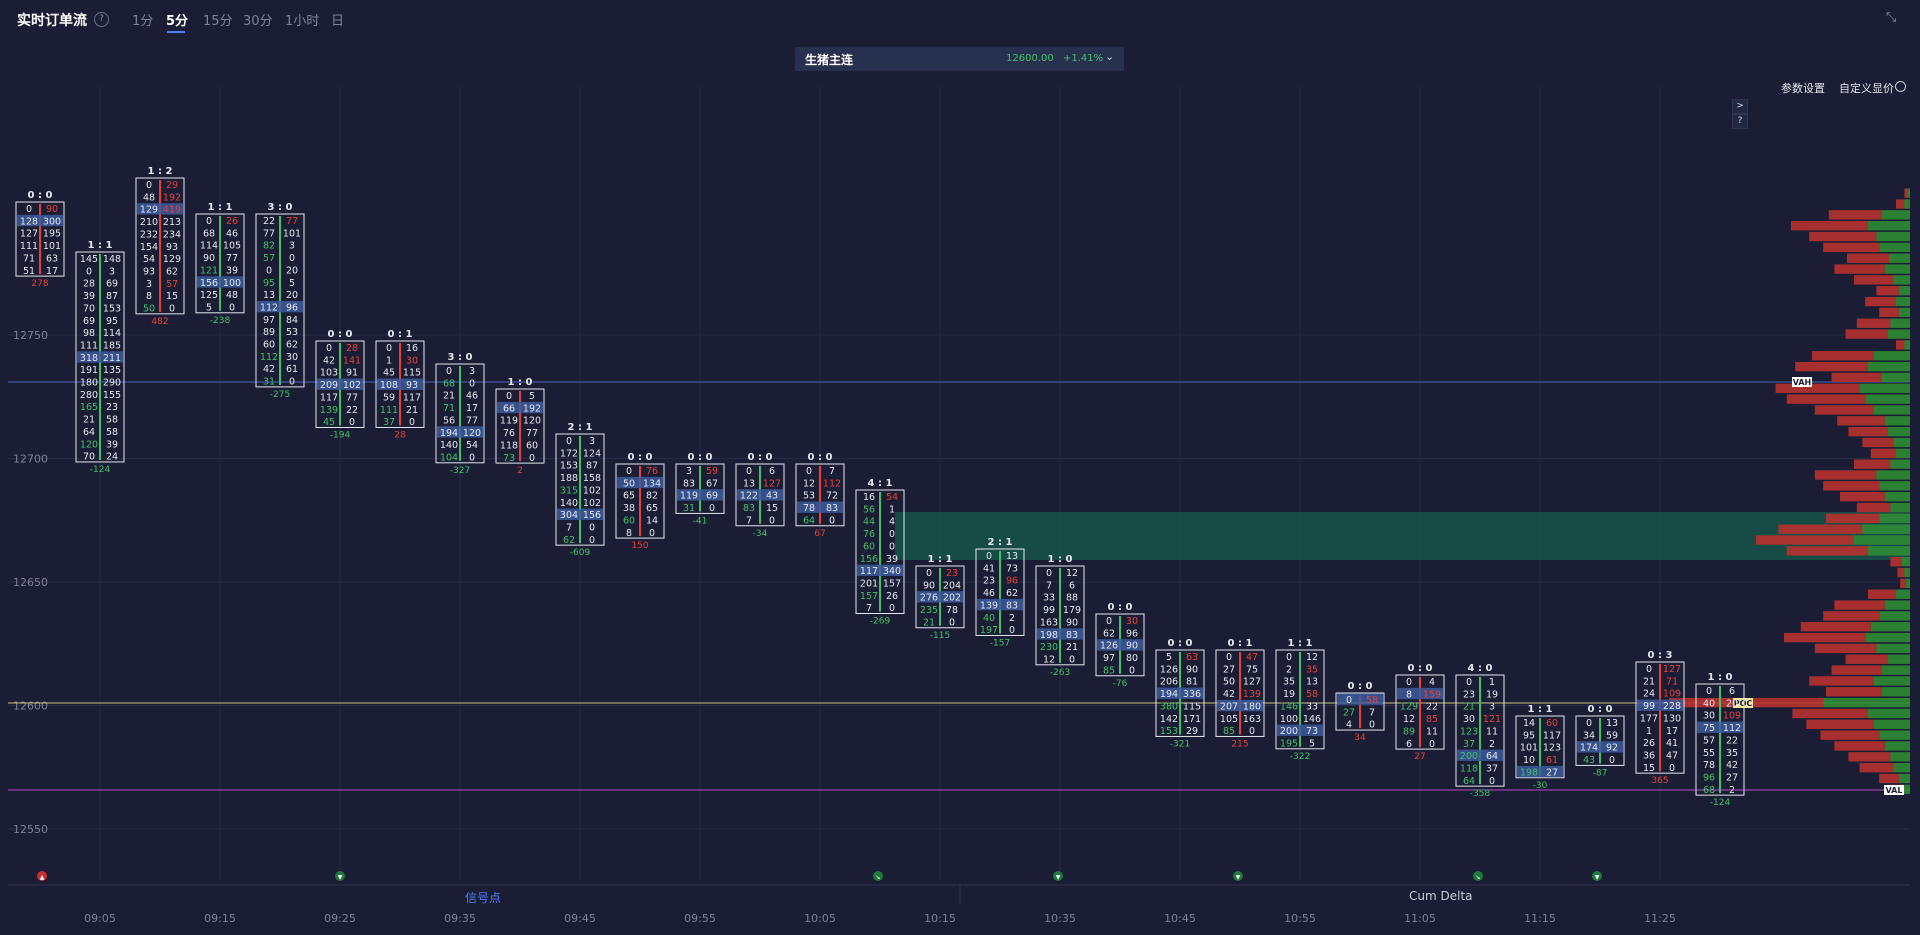  I want to click on custom-price-button: 自定义显价, so click(1866, 88).